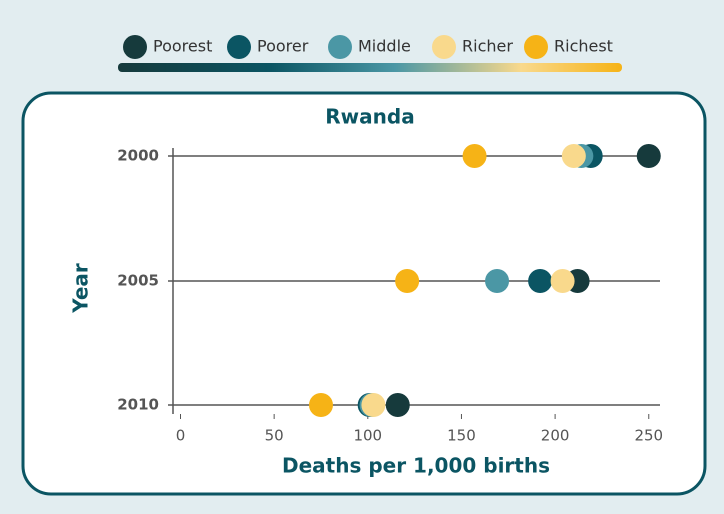 The width and height of the screenshot is (724, 514). Describe the element at coordinates (138, 405) in the screenshot. I see `y-tick-label: 2010` at that location.